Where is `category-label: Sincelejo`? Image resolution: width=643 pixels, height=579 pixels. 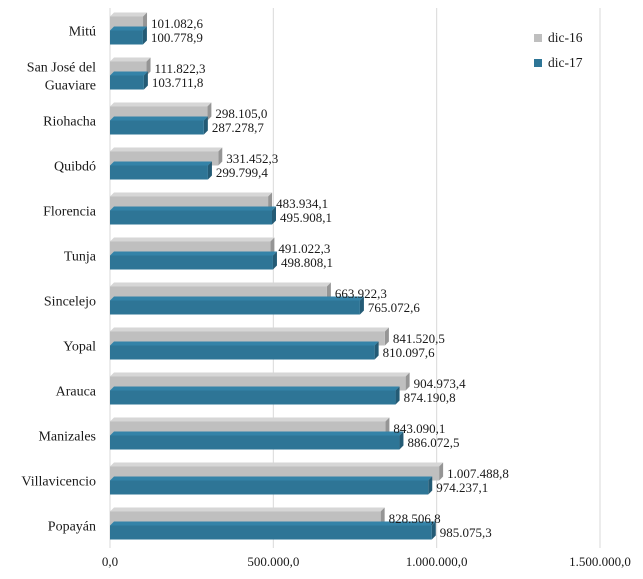 category-label: Sincelejo is located at coordinates (70, 302).